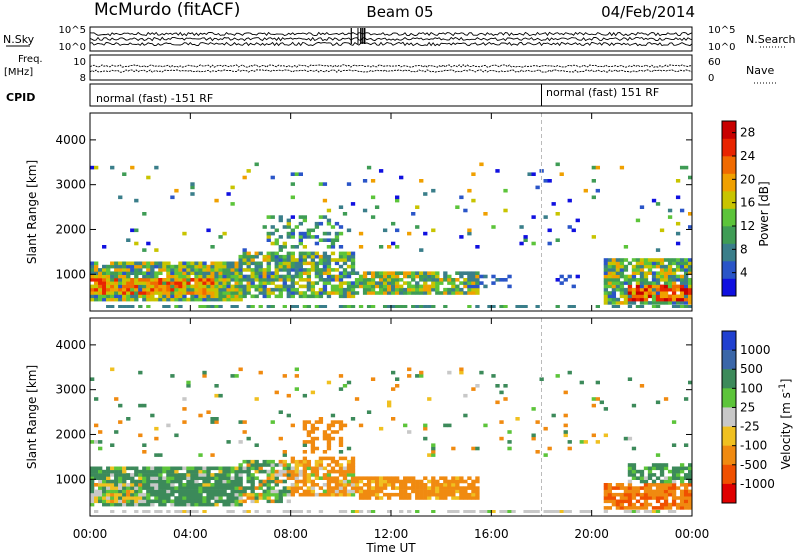  Describe the element at coordinates (72, 30) in the screenshot. I see `nsky-top-tick: 10^5` at that location.